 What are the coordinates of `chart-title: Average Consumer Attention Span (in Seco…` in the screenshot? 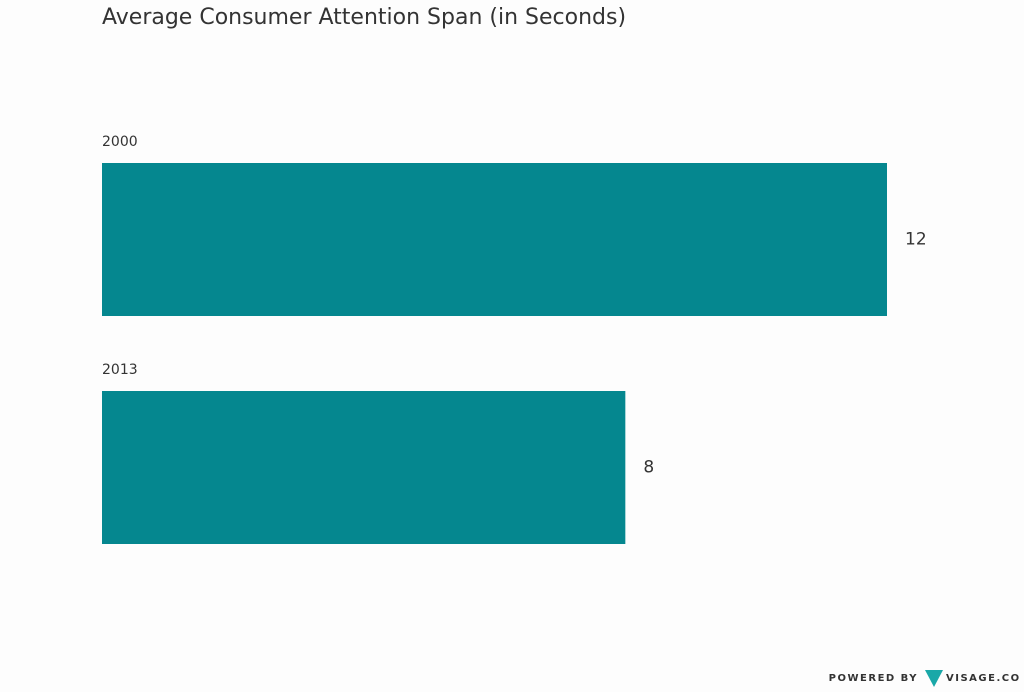 It's located at (364, 17).